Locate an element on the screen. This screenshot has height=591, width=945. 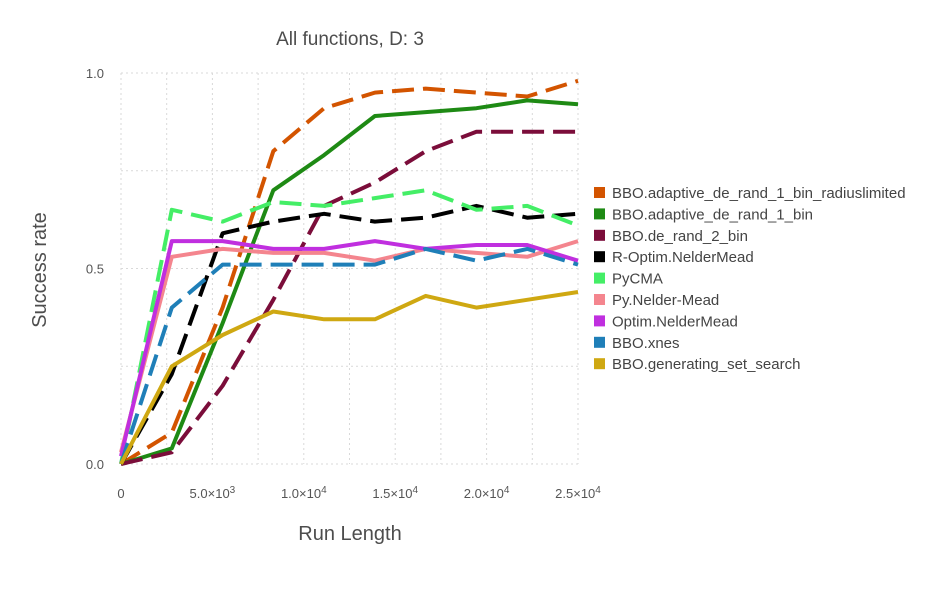
y-tick-label: 0.0 is located at coordinates (95, 464).